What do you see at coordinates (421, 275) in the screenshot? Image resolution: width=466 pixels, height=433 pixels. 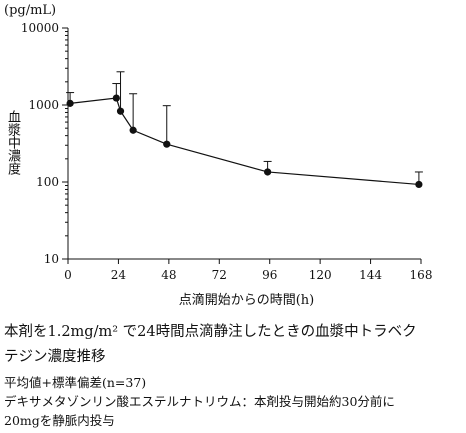 I see `x-tick-label: 168` at bounding box center [421, 275].